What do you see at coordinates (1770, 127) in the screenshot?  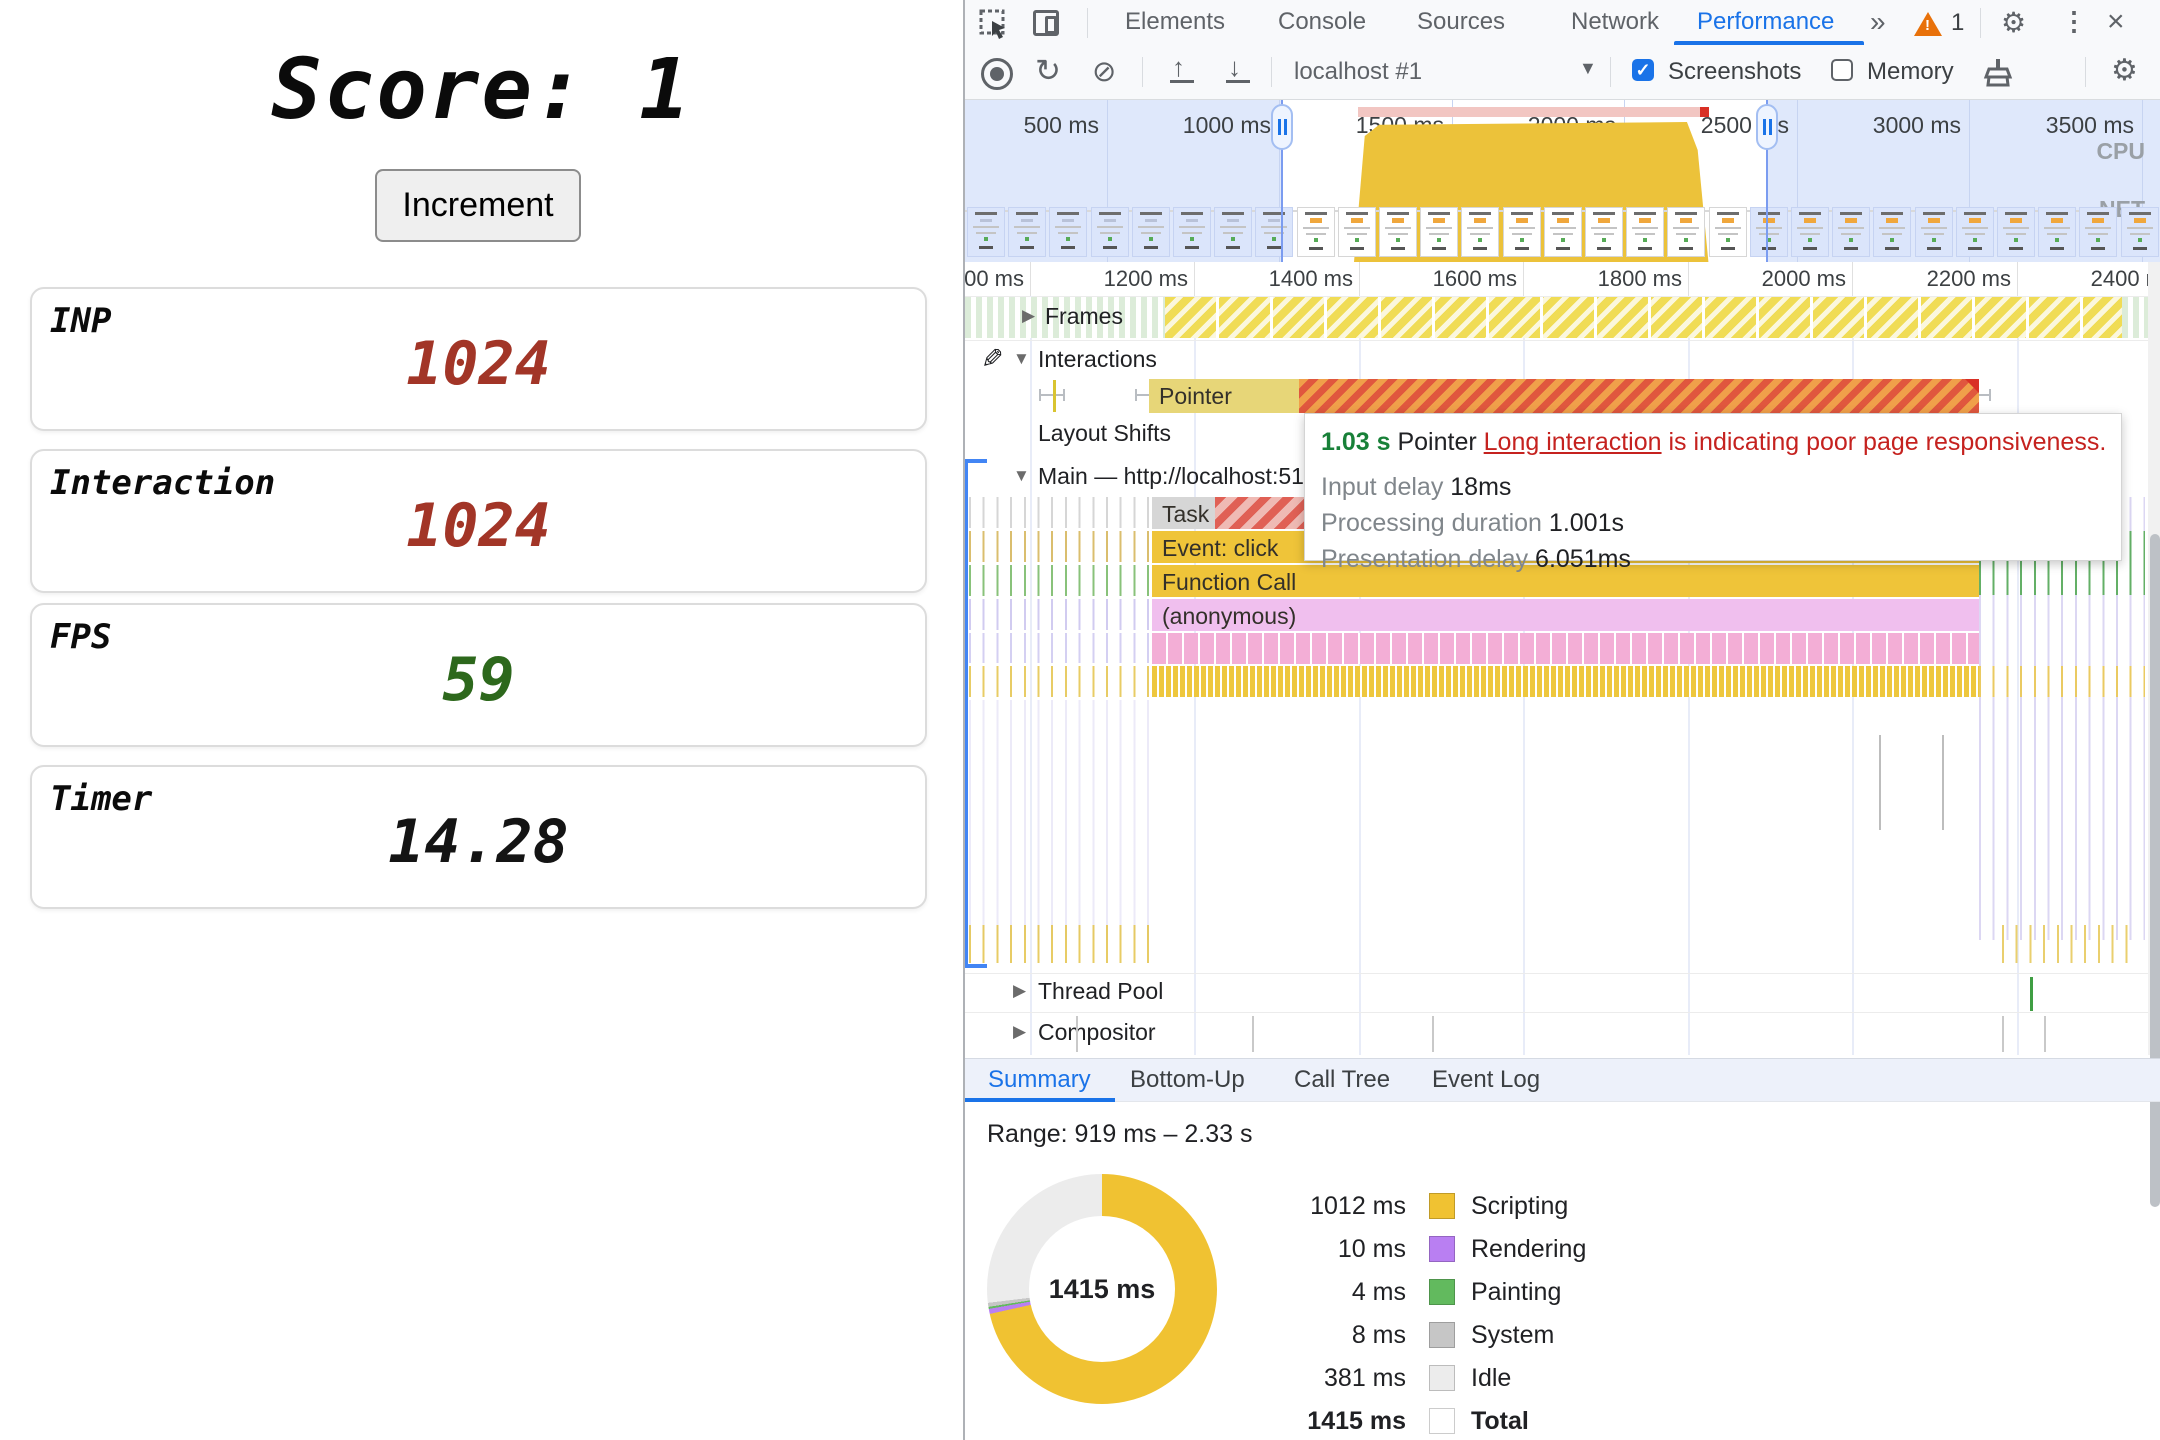 I see `handle-grip` at bounding box center [1770, 127].